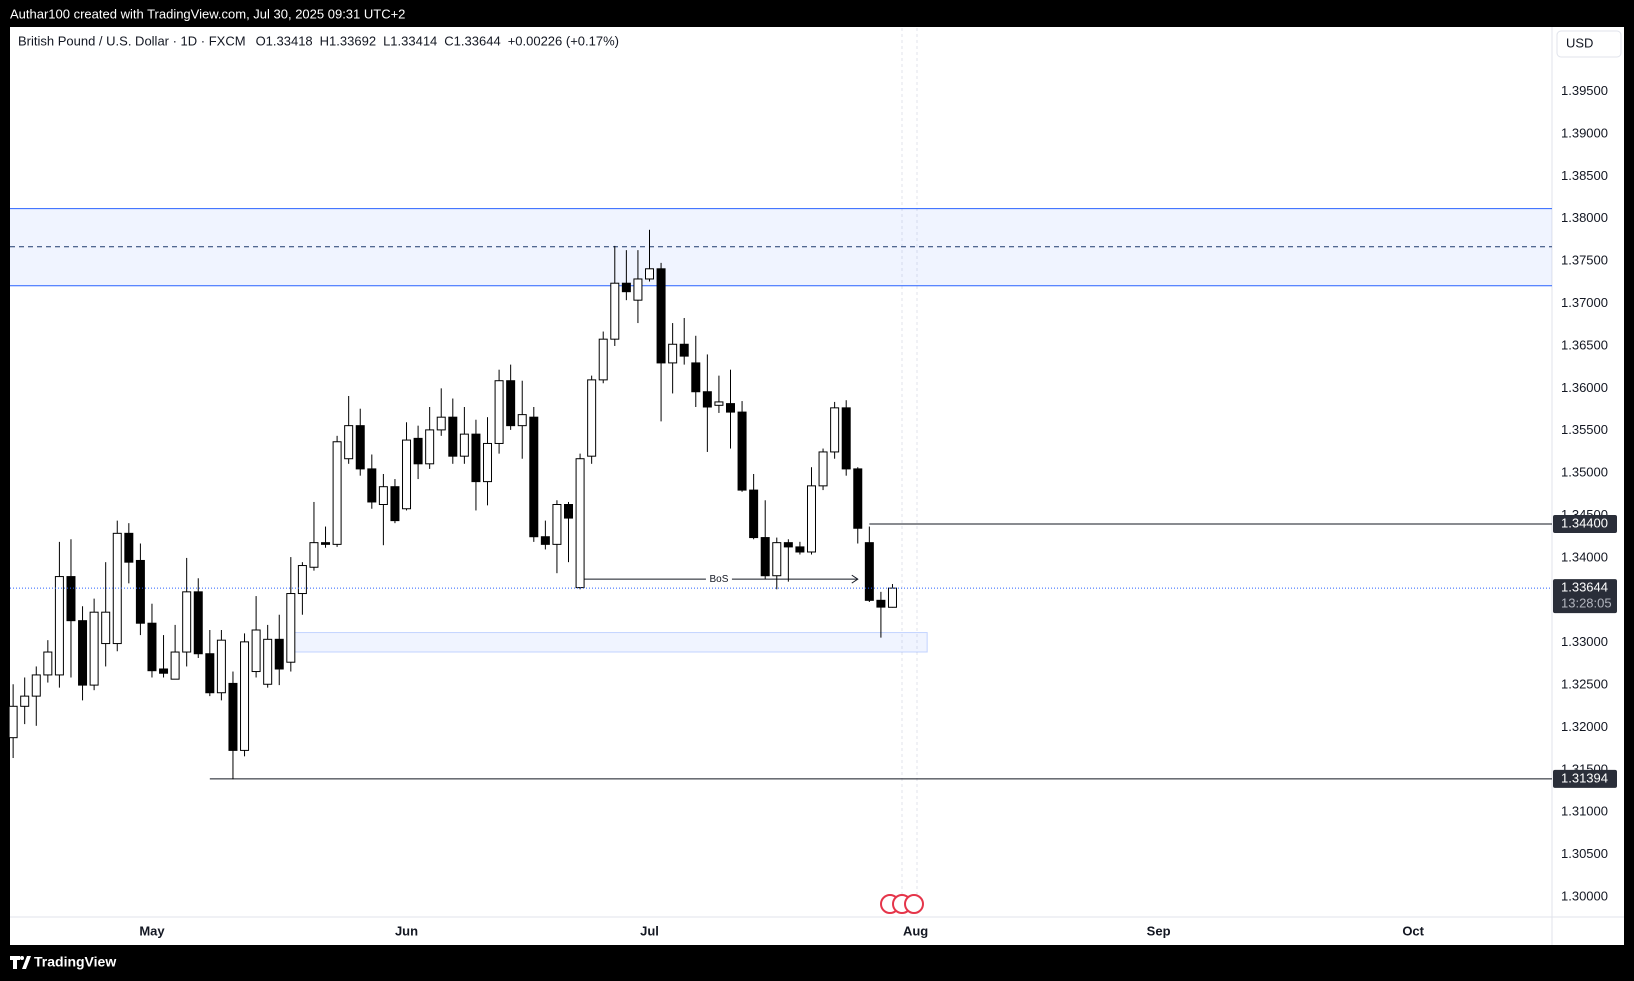 Image resolution: width=1634 pixels, height=981 pixels. Describe the element at coordinates (1584, 684) in the screenshot. I see `y-tick-label: 1.32500` at that location.